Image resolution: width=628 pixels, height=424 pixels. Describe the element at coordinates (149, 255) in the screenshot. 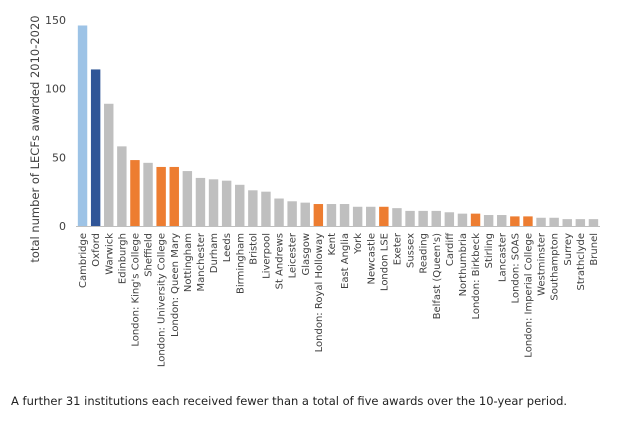

I see `x-tick-label: Sheffield` at that location.